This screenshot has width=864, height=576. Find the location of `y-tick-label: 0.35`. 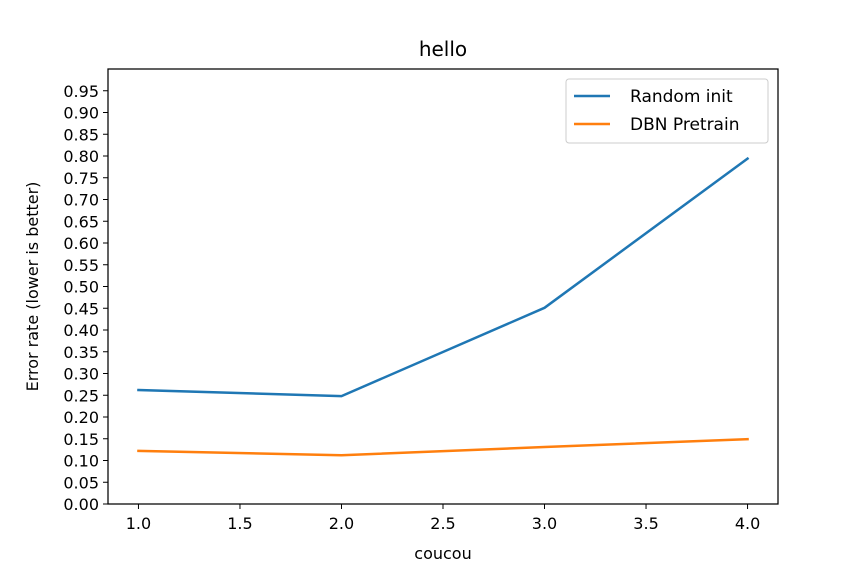

y-tick-label: 0.35 is located at coordinates (81, 352).